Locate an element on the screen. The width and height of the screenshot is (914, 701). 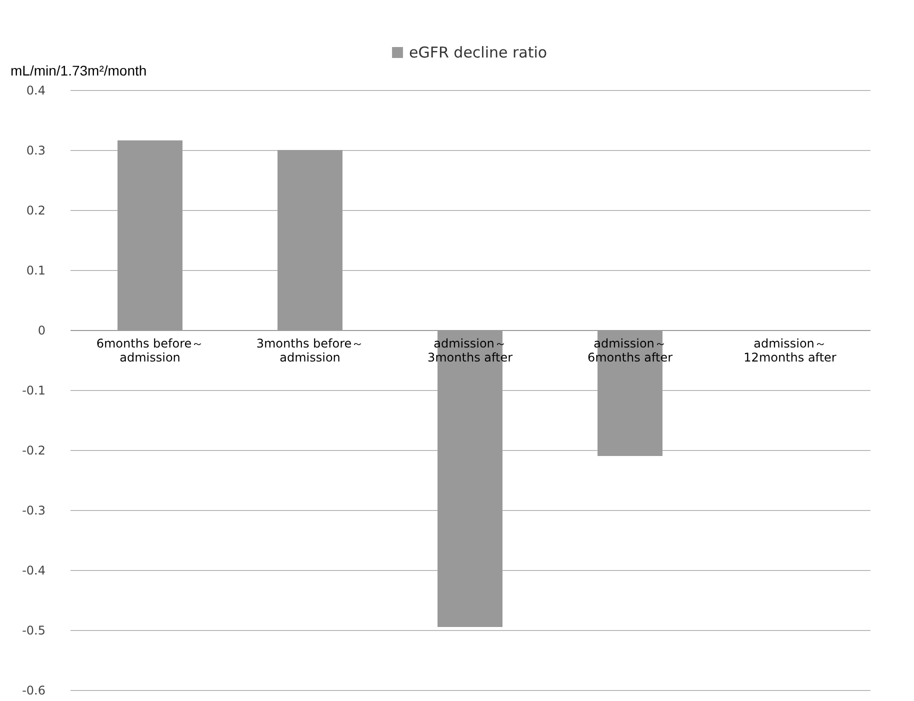
y-tick-label: -0.3 is located at coordinates (34, 511).